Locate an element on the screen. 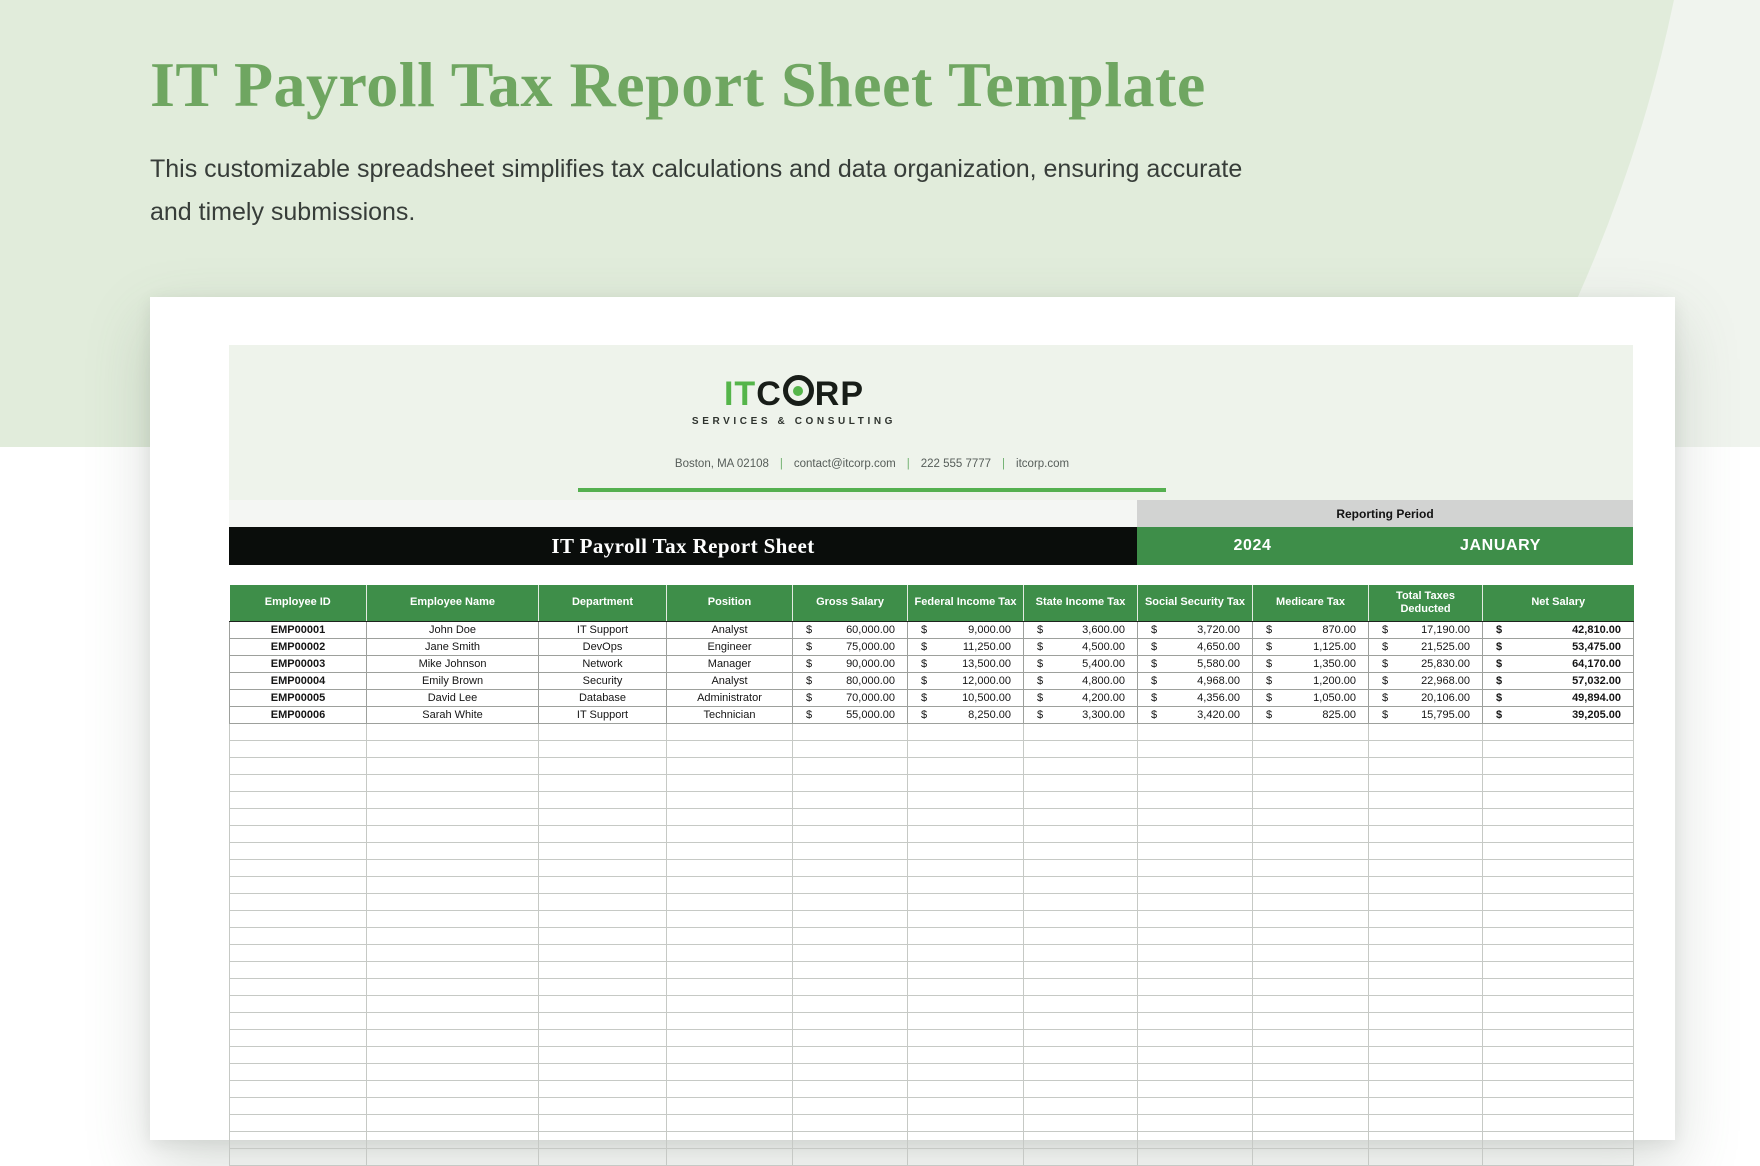 Image resolution: width=1760 pixels, height=1166 pixels. table-cell: $15,795.00 is located at coordinates (1425, 715).